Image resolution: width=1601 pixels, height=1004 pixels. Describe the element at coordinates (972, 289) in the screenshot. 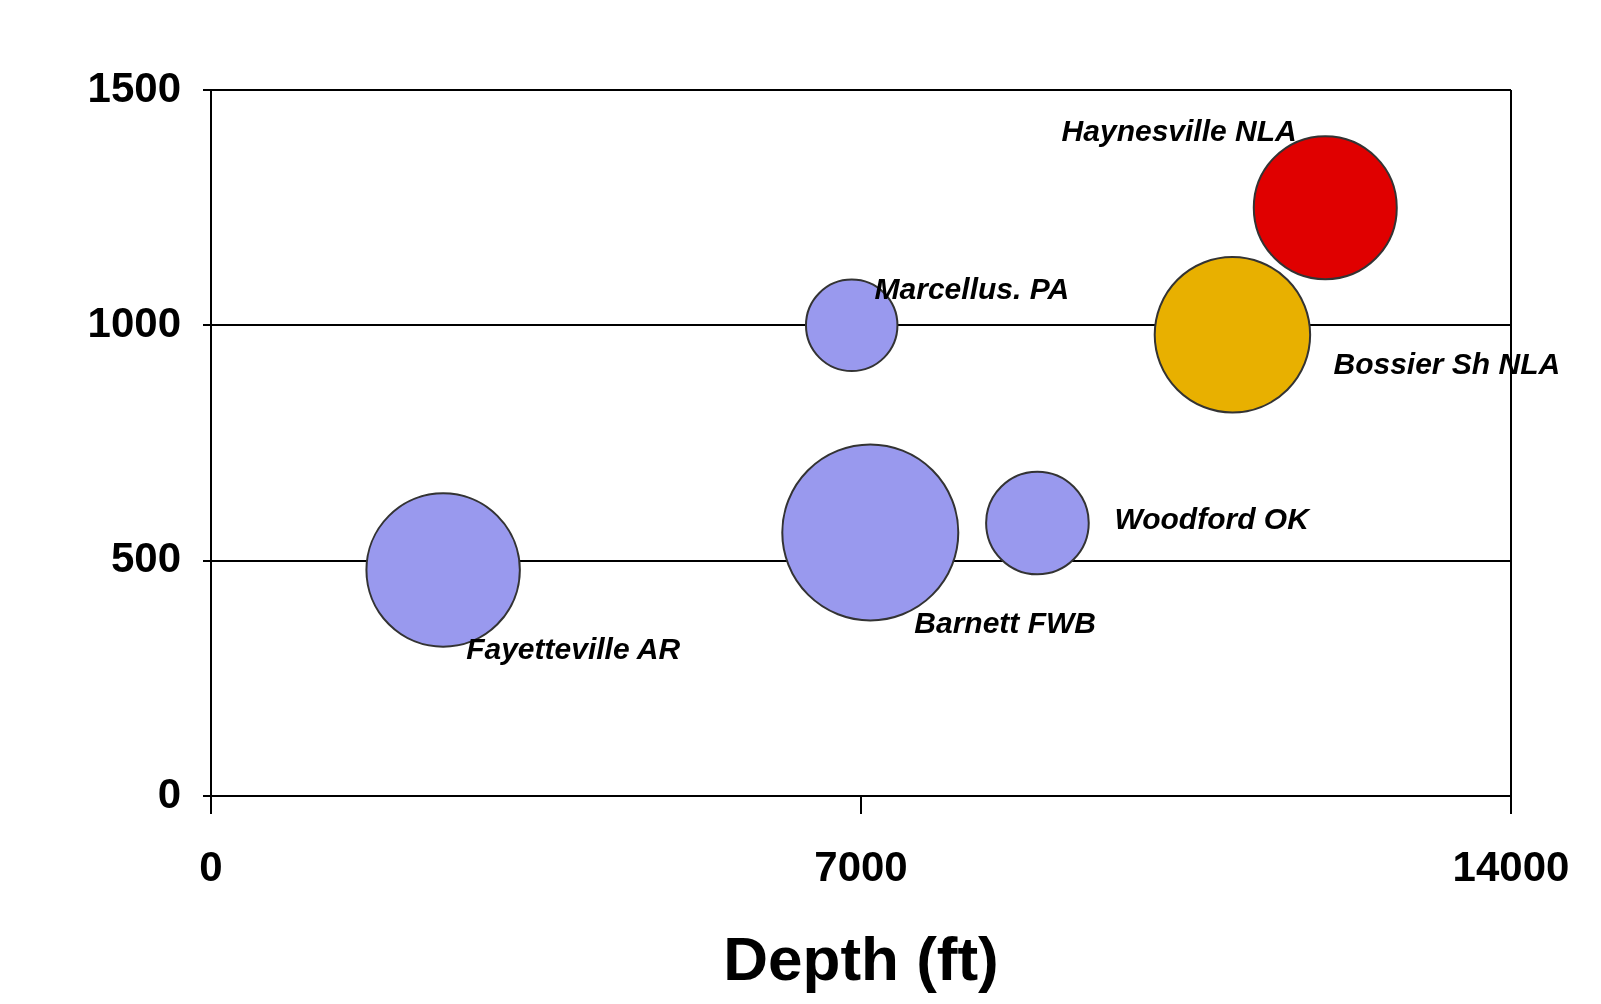

I see `series-label: Marcellus. PA` at that location.